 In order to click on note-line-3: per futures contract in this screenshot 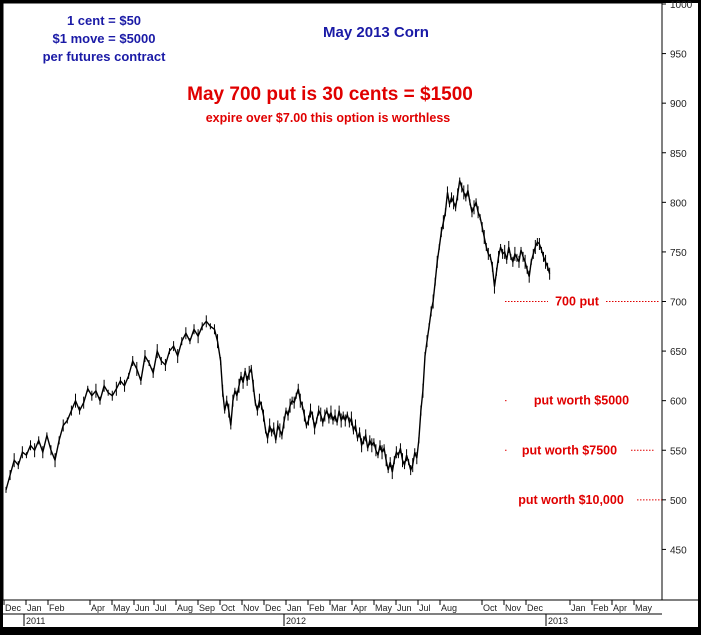, I will do `click(104, 56)`.